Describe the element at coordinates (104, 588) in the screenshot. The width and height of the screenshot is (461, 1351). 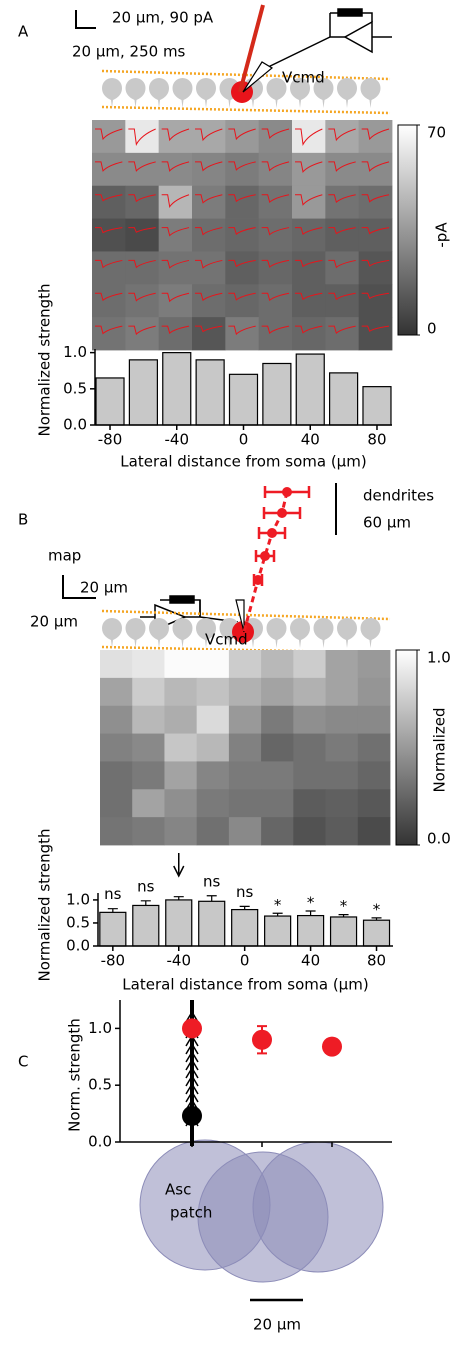
I see `annotation: 20 μm` at that location.